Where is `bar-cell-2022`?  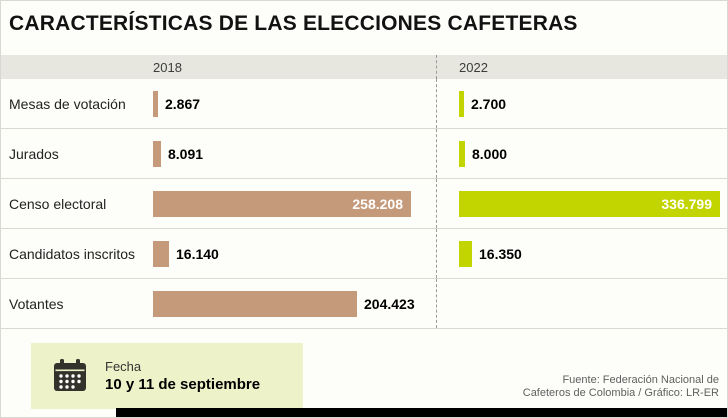
bar-cell-2022 is located at coordinates (581, 303).